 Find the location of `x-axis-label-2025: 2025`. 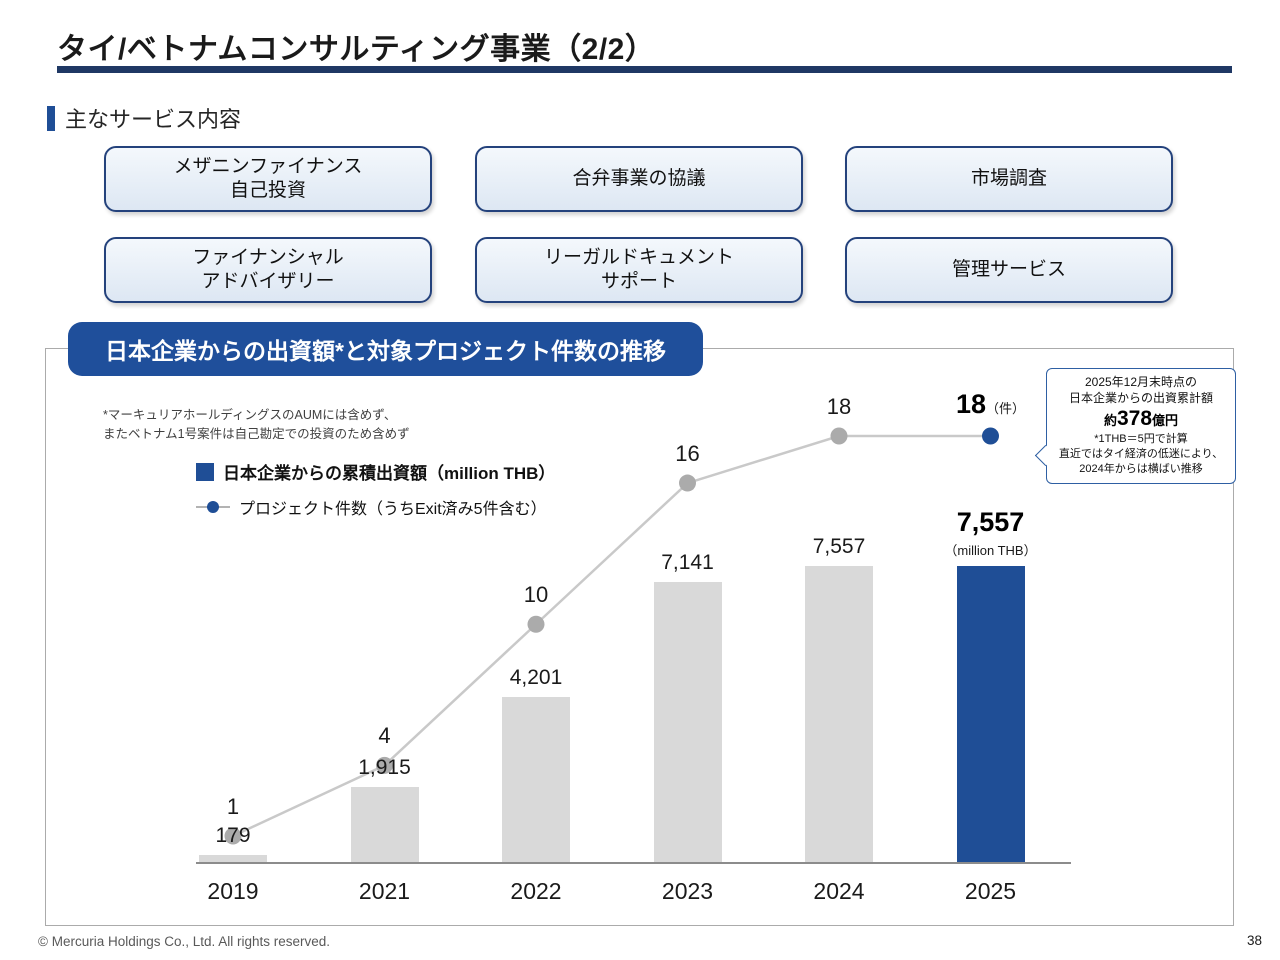

x-axis-label-2025: 2025 is located at coordinates (990, 891).